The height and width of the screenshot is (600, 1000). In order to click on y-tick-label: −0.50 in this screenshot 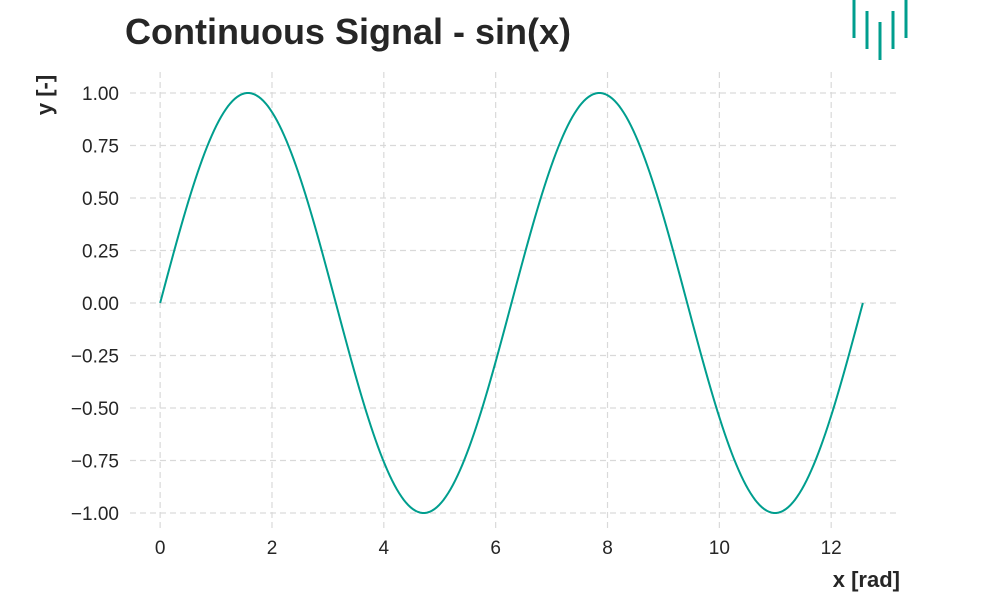, I will do `click(95, 409)`.